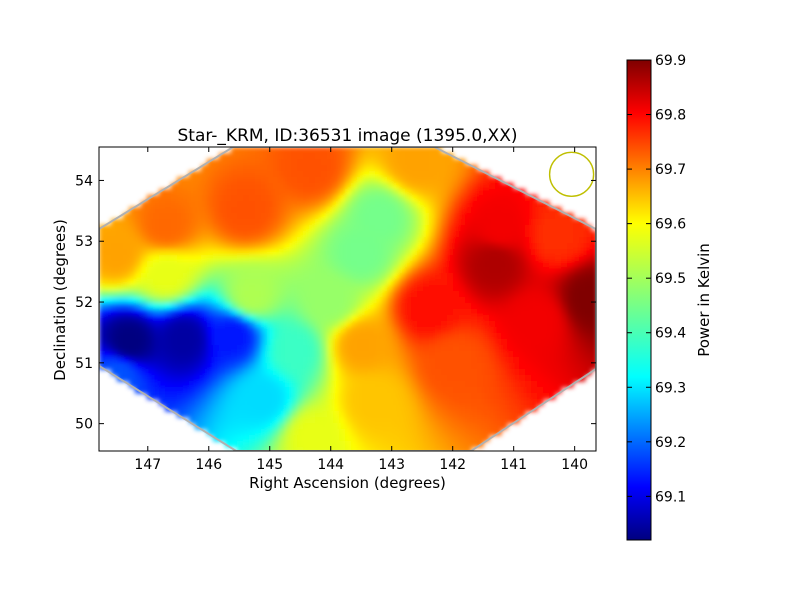 Image resolution: width=800 pixels, height=600 pixels. What do you see at coordinates (348, 136) in the screenshot?
I see `chart-title: Star-_KRM, ID:36531 image (1395.0,XX)` at bounding box center [348, 136].